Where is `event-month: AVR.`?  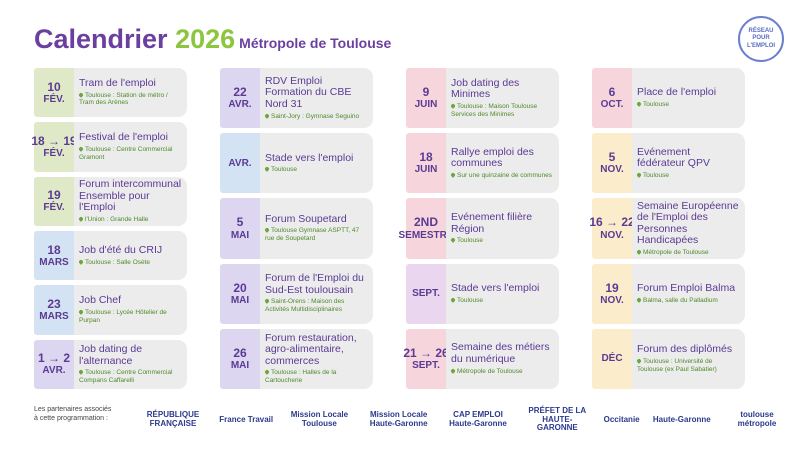 event-month: AVR. is located at coordinates (54, 371).